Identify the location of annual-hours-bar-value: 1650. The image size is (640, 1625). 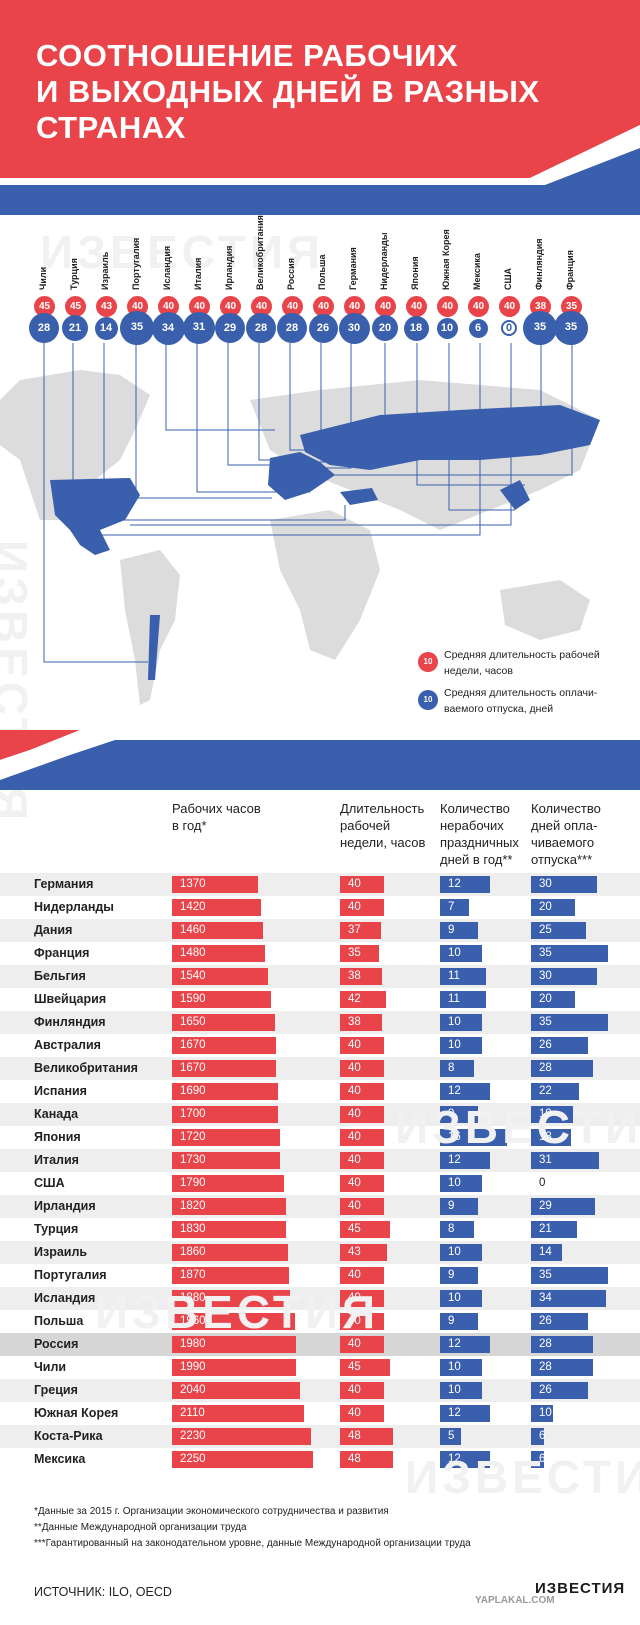
(193, 1022).